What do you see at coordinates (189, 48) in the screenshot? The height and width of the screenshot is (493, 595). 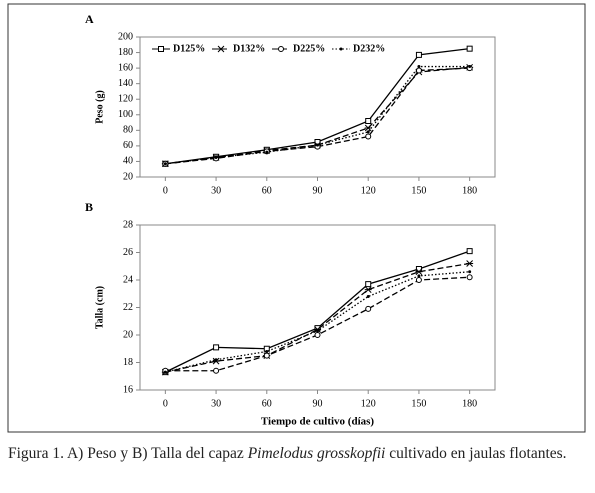 I see `legend-label: D125%` at bounding box center [189, 48].